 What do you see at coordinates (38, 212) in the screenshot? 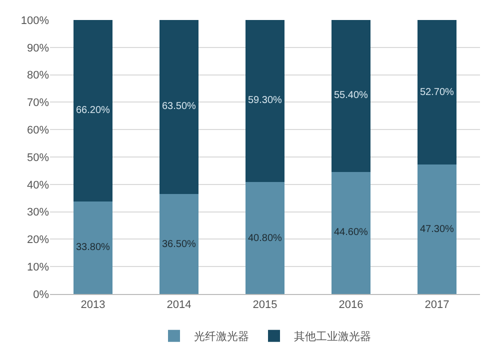
I see `y-tick-label: 30%` at bounding box center [38, 212].